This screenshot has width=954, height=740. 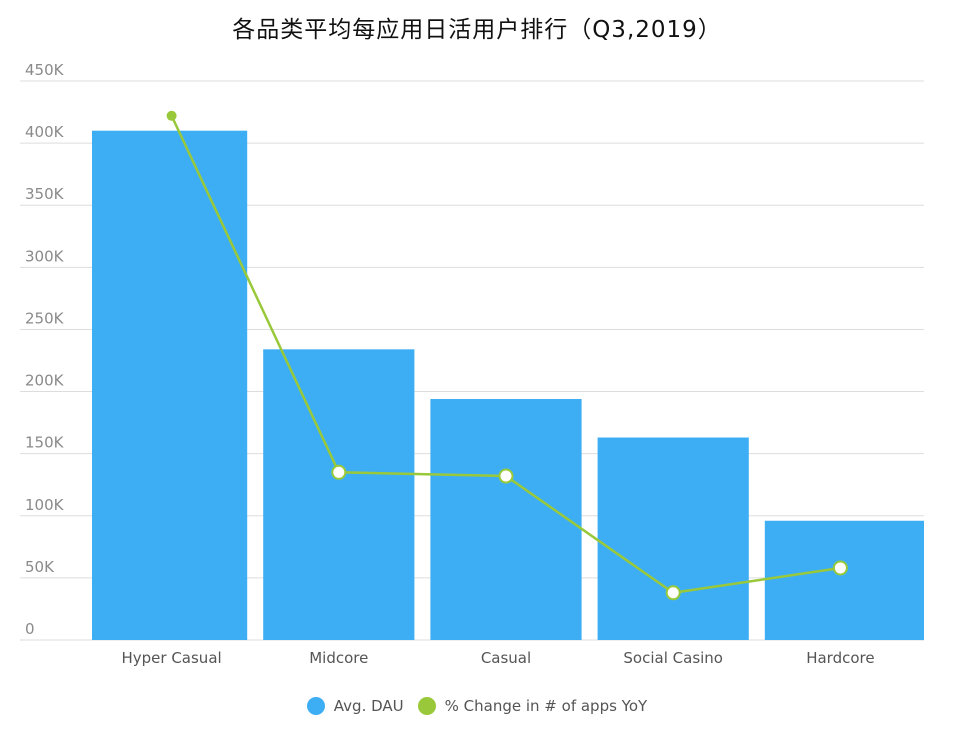 What do you see at coordinates (673, 538) in the screenshot?
I see `bar-social-casino` at bounding box center [673, 538].